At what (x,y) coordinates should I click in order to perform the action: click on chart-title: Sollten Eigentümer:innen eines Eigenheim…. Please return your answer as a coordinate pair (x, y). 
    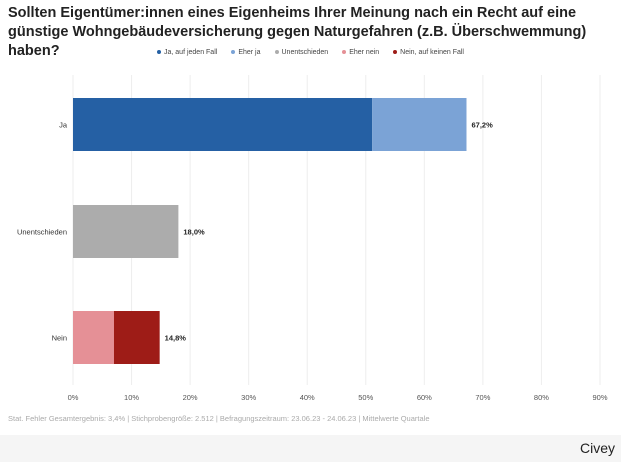
    Looking at the image, I should click on (297, 32).